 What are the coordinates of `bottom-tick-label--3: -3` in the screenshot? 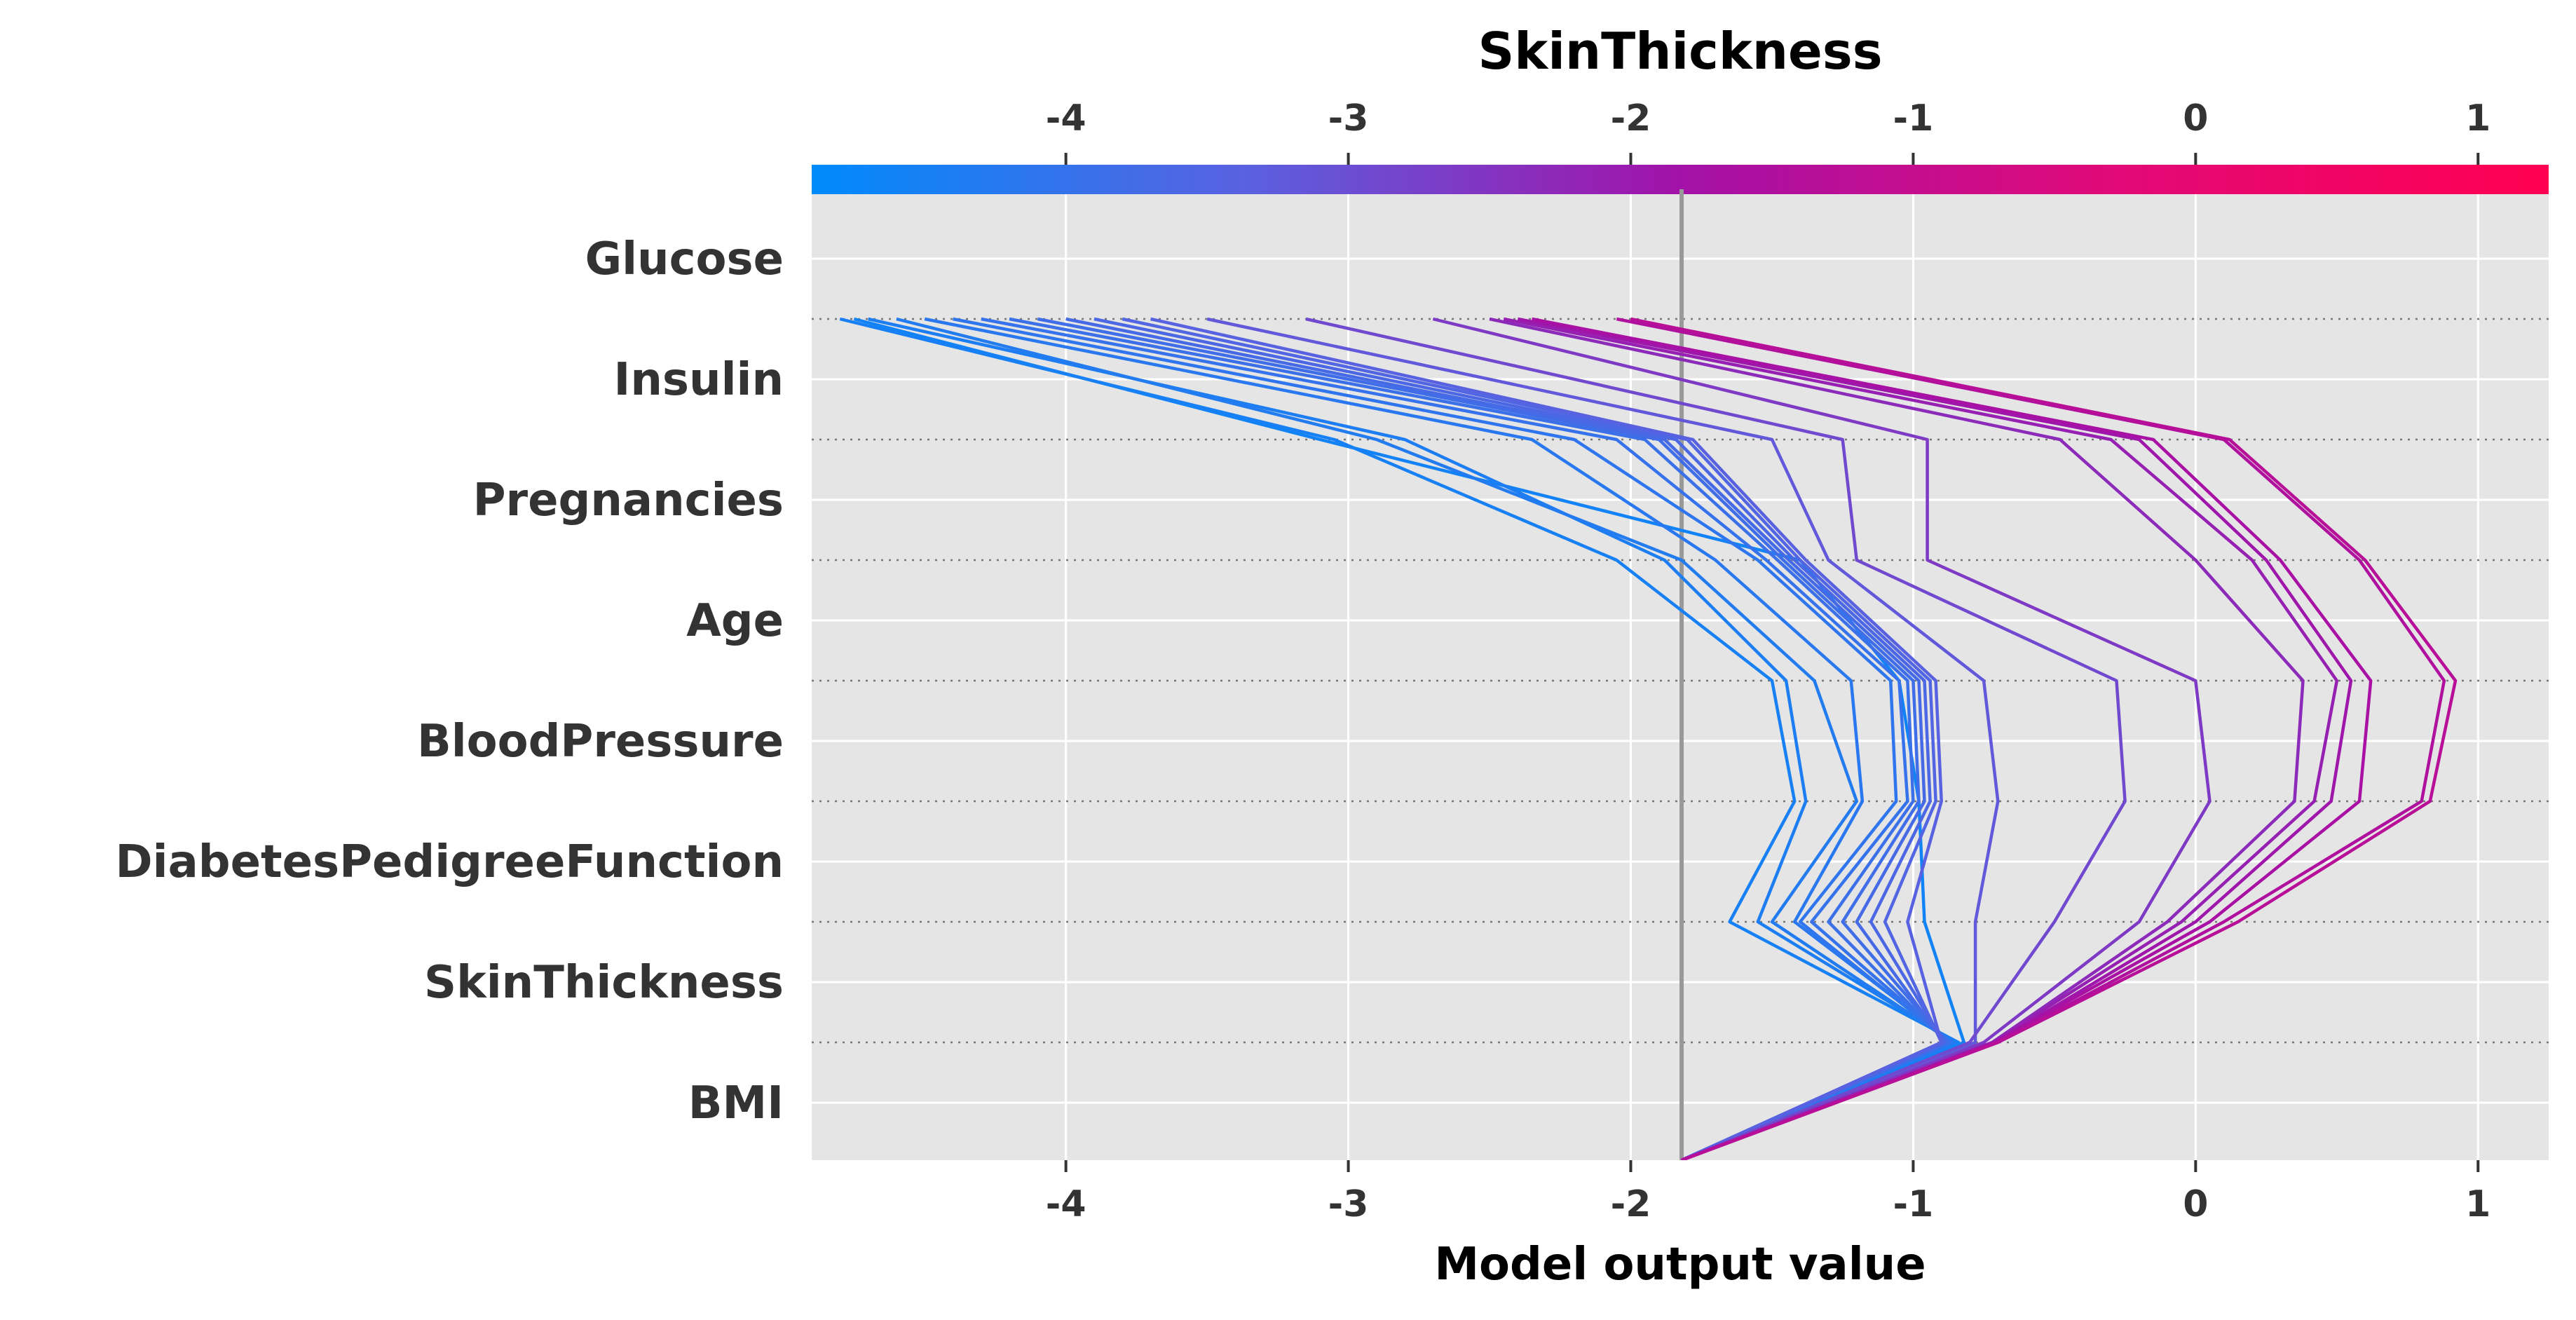 It's located at (1348, 1204).